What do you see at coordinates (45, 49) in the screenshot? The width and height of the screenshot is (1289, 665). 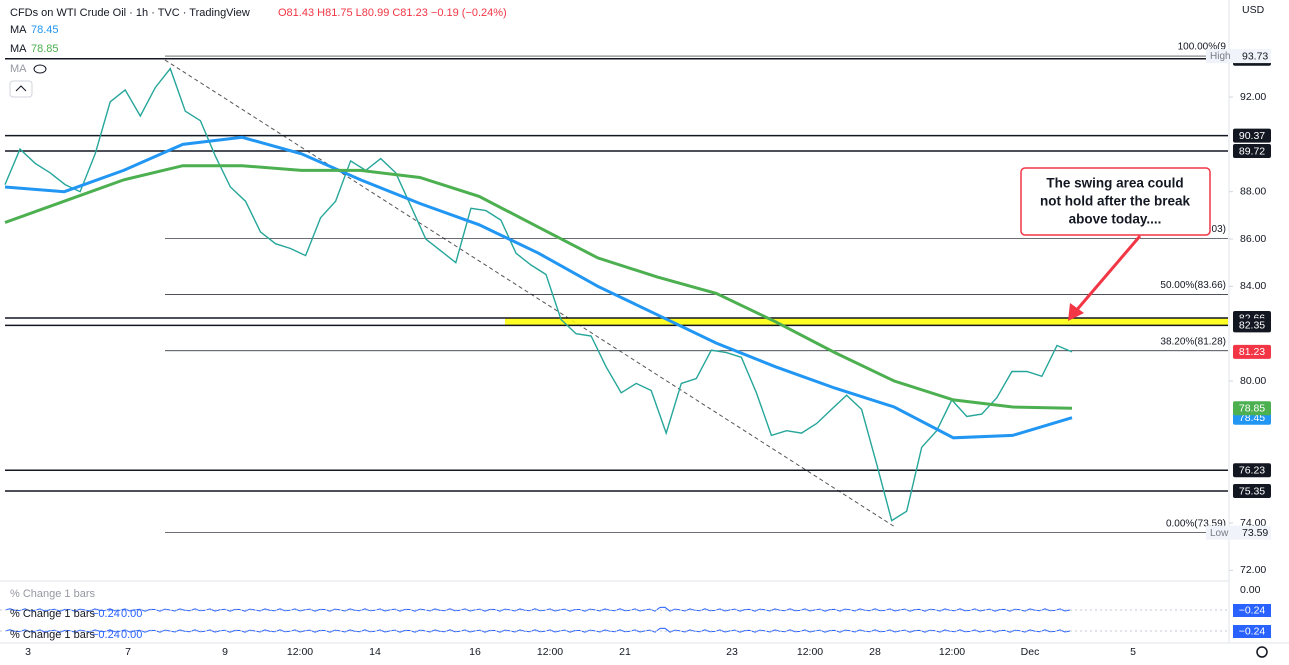 I see `ma-legend-value: 78.85` at bounding box center [45, 49].